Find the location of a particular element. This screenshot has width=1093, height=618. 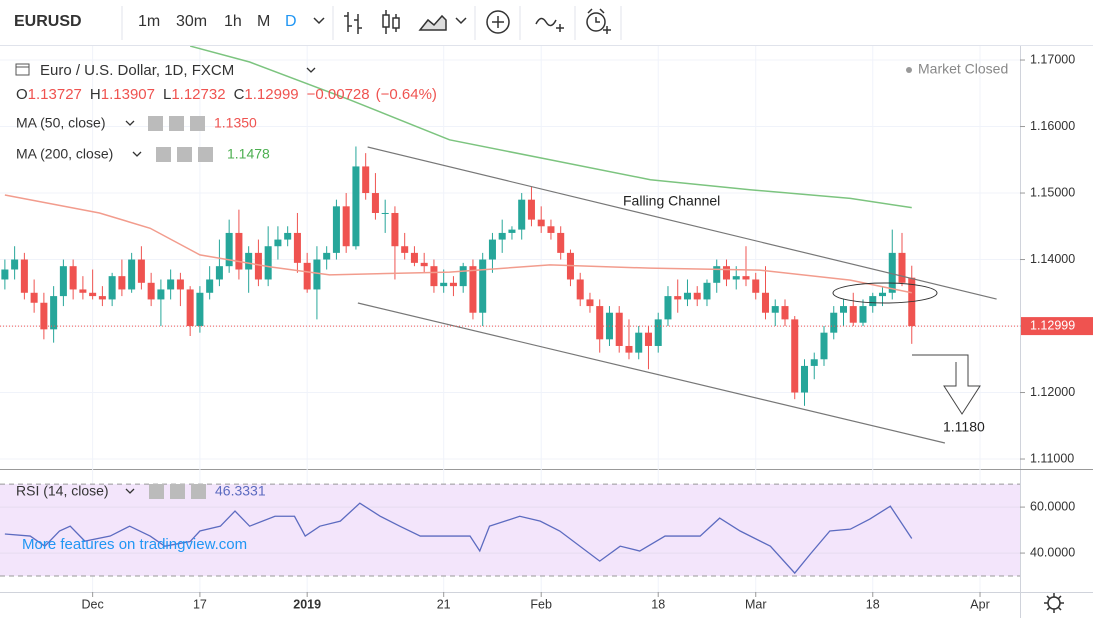

interval: 1h is located at coordinates (233, 21).